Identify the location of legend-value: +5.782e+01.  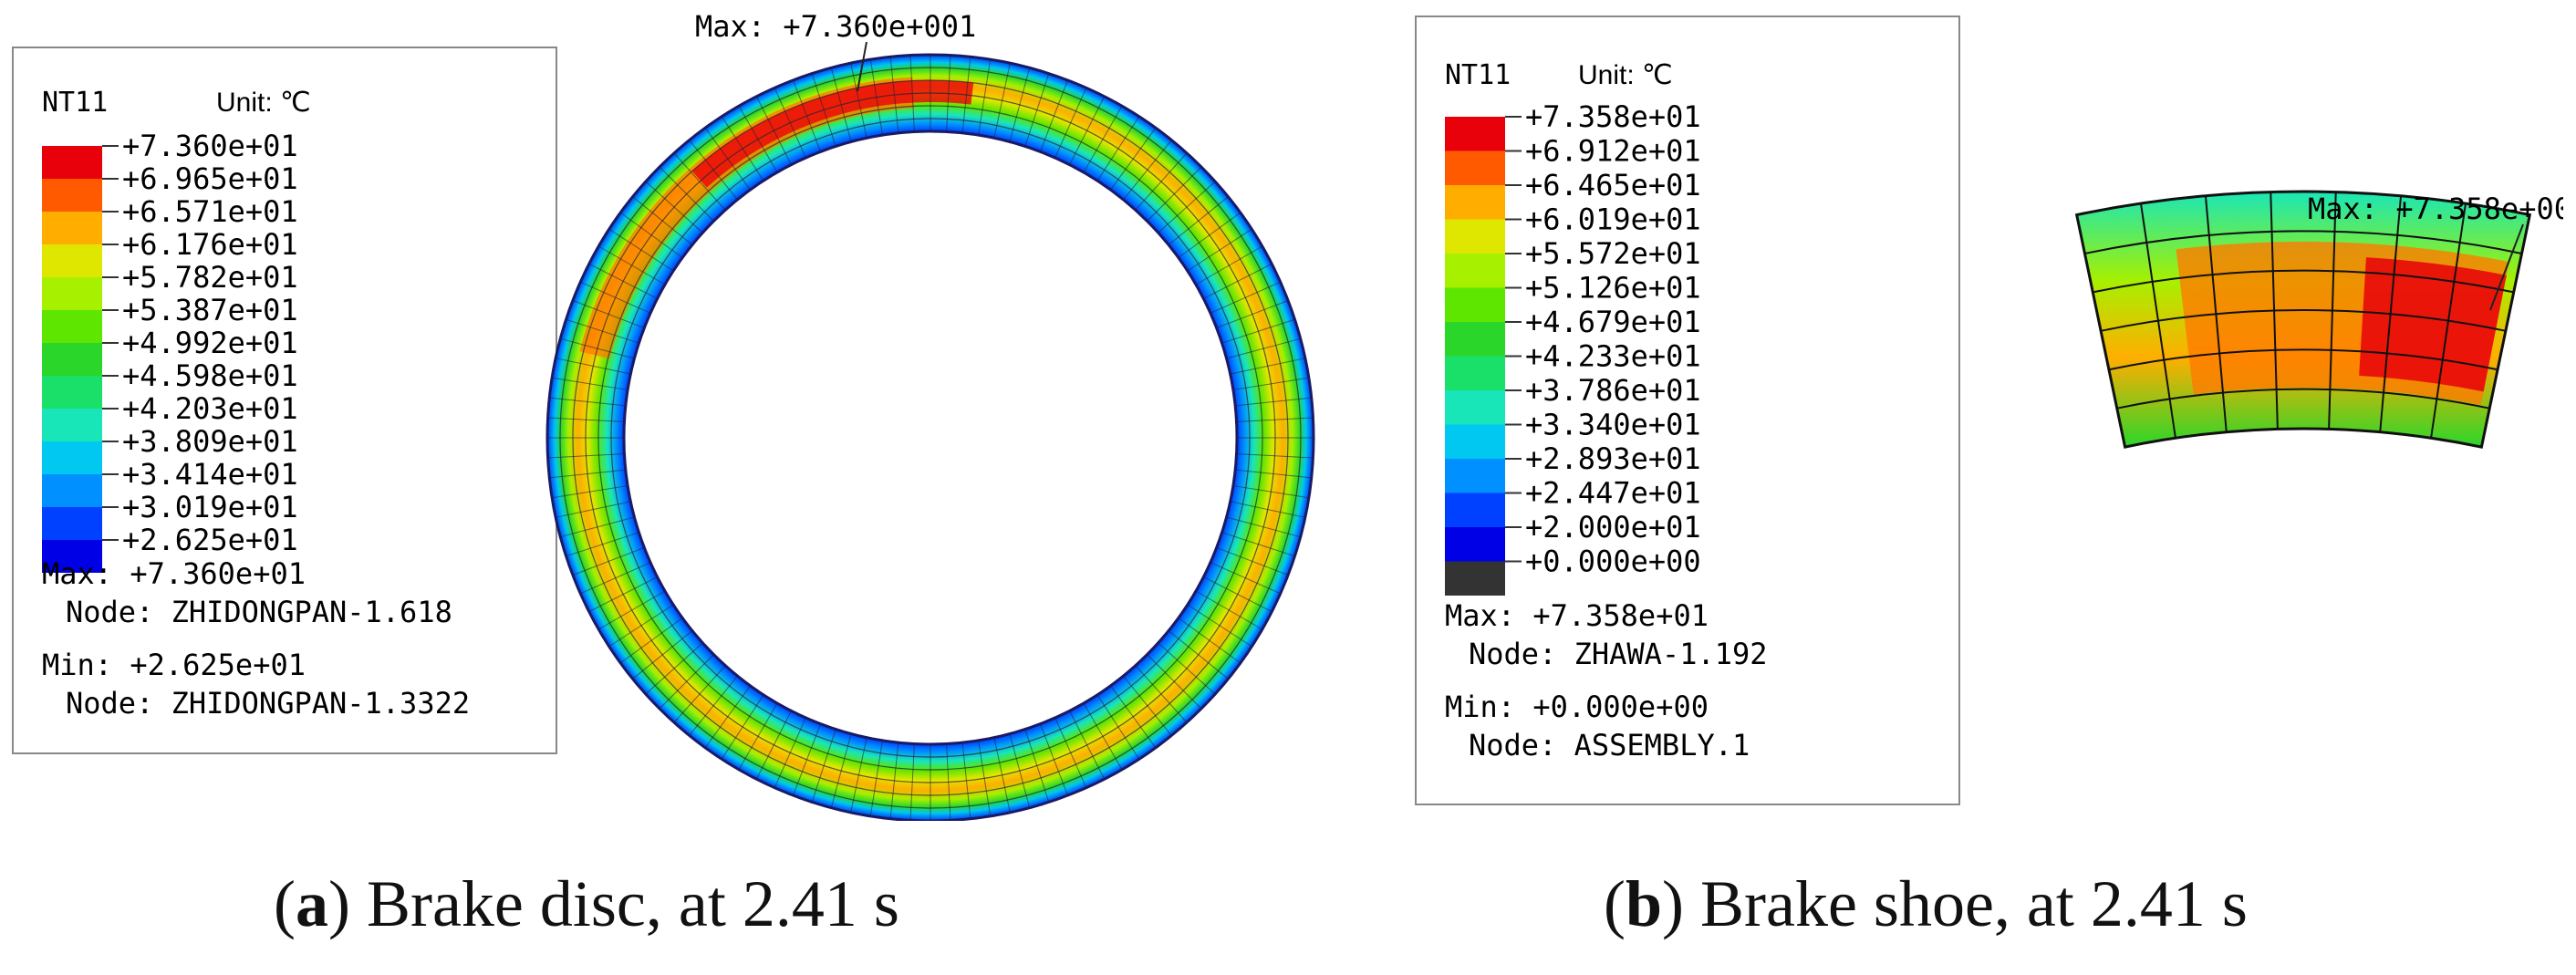
(210, 277).